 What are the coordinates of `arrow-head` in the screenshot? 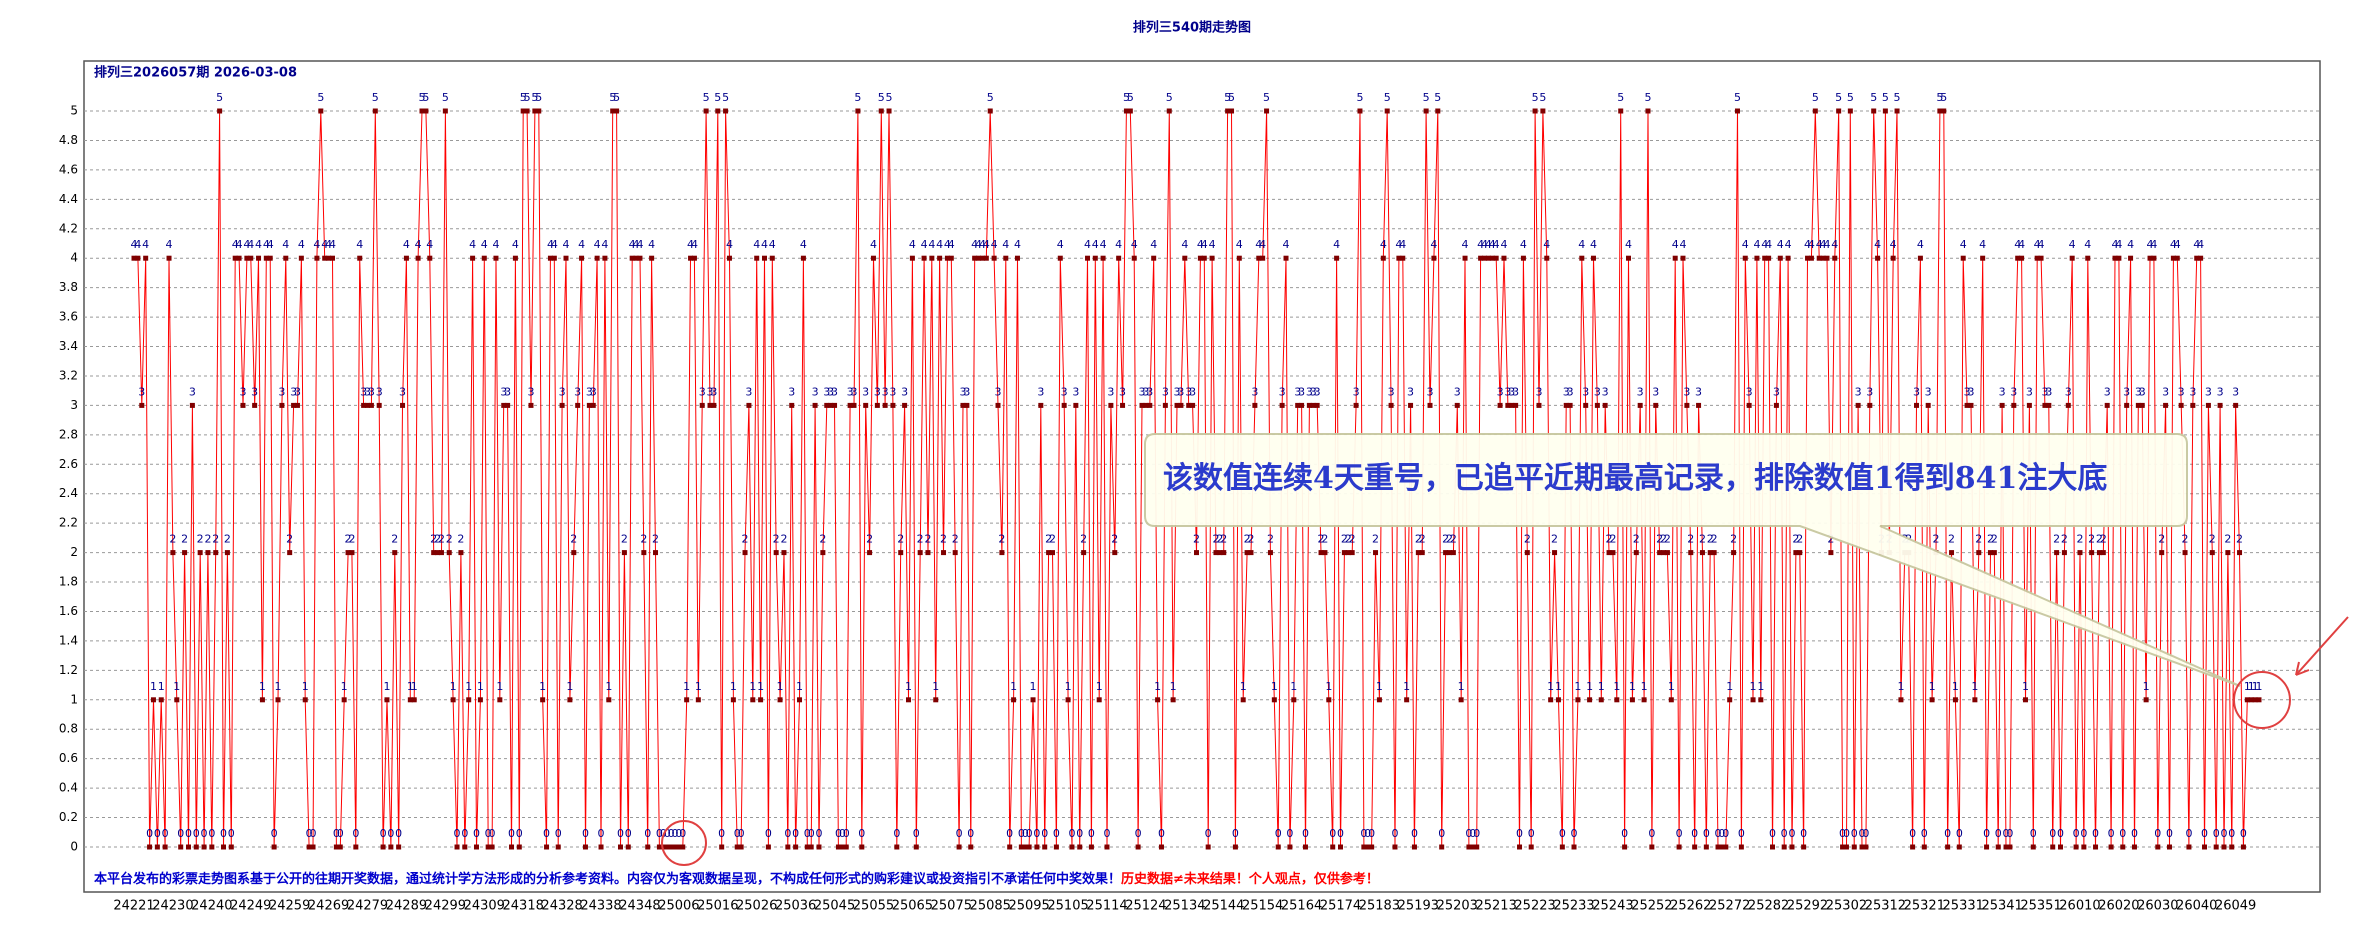 It's located at (2302, 668).